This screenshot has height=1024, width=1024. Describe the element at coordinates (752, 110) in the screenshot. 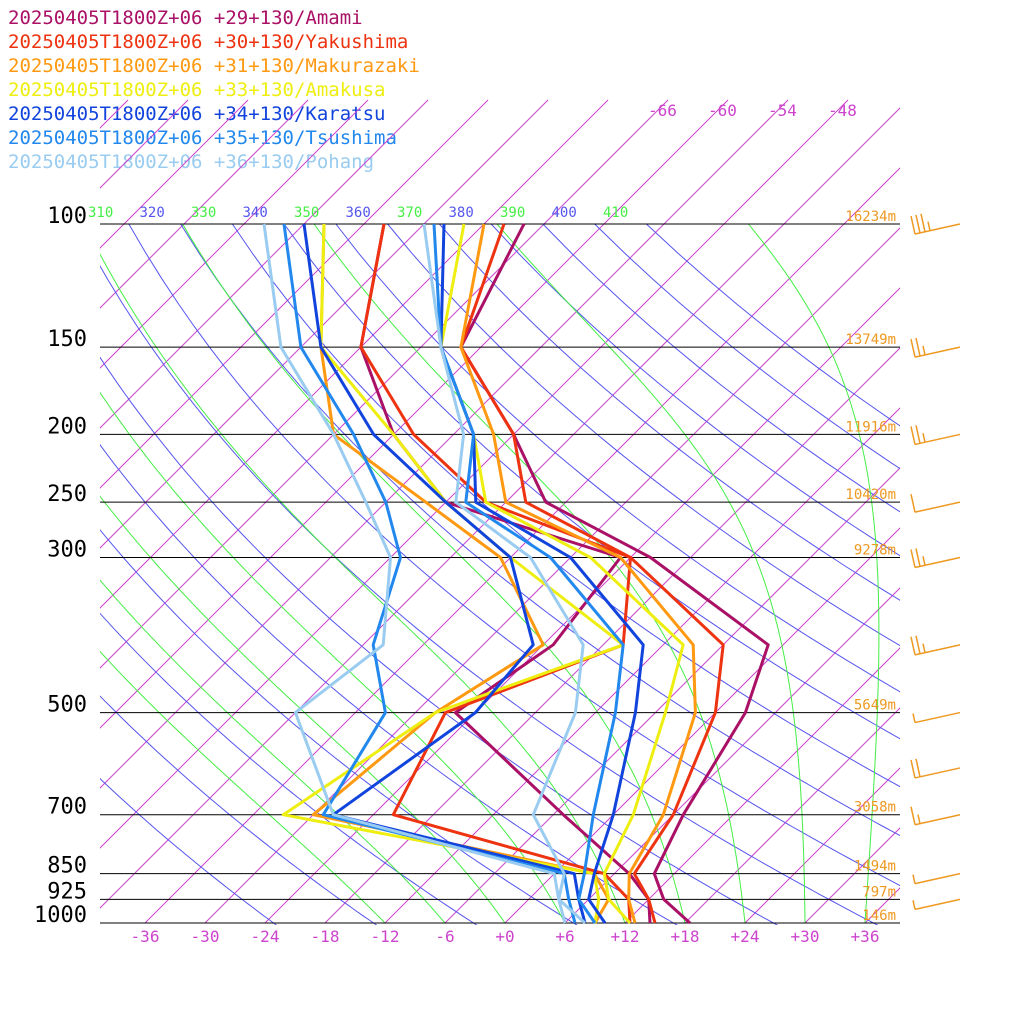

I see `upper-temperature-labels: -66 -60 -54 -48` at that location.